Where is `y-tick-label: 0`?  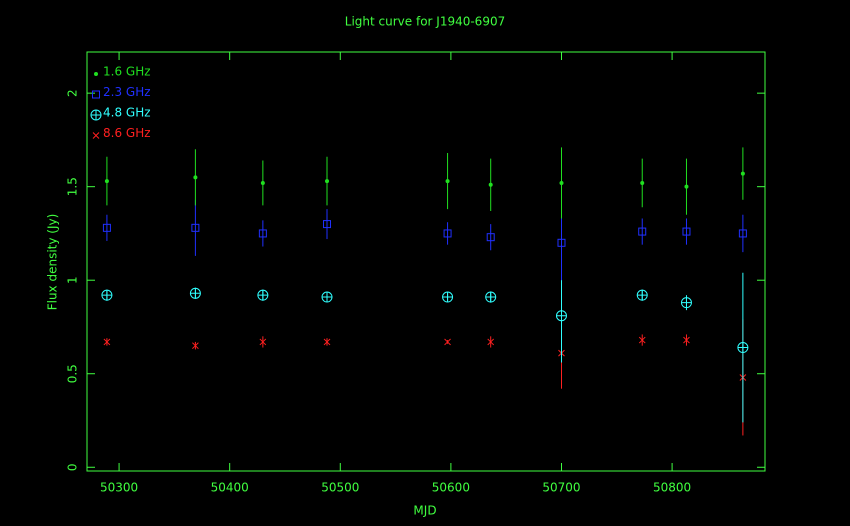 y-tick-label: 0 is located at coordinates (73, 467).